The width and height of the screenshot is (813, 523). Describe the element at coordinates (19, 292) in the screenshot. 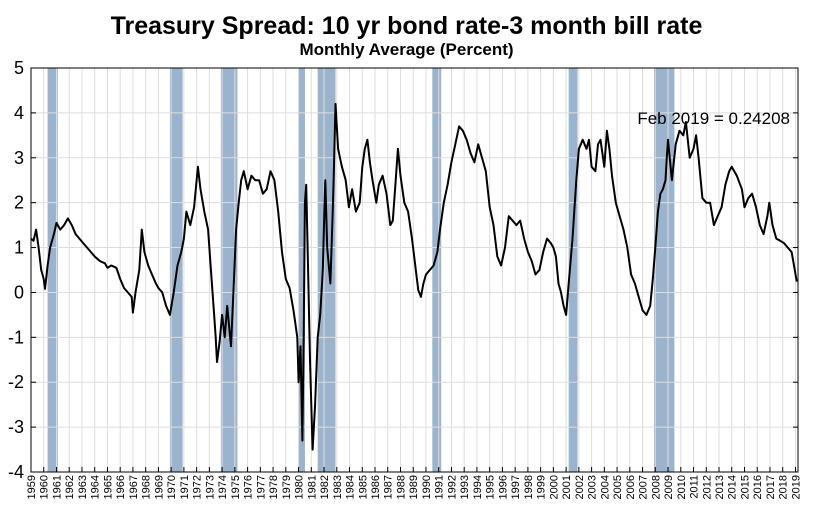

I see `y-tick-label: 0` at that location.